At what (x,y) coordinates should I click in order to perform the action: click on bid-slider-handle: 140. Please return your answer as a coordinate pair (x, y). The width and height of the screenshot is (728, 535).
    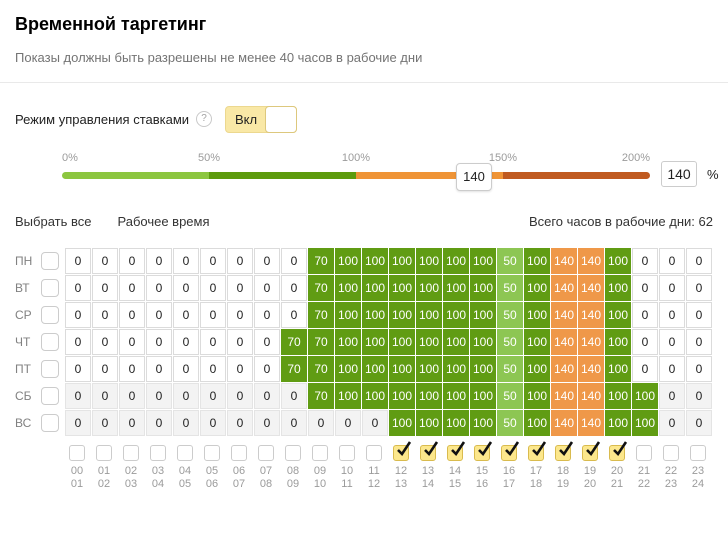
    Looking at the image, I should click on (474, 177).